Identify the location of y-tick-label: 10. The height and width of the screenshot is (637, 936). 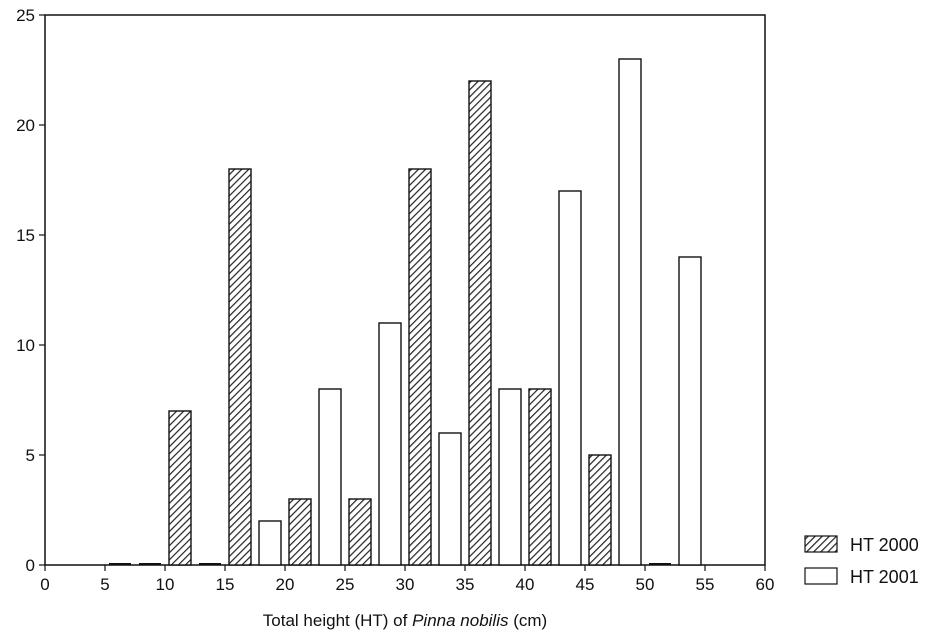
(25, 345).